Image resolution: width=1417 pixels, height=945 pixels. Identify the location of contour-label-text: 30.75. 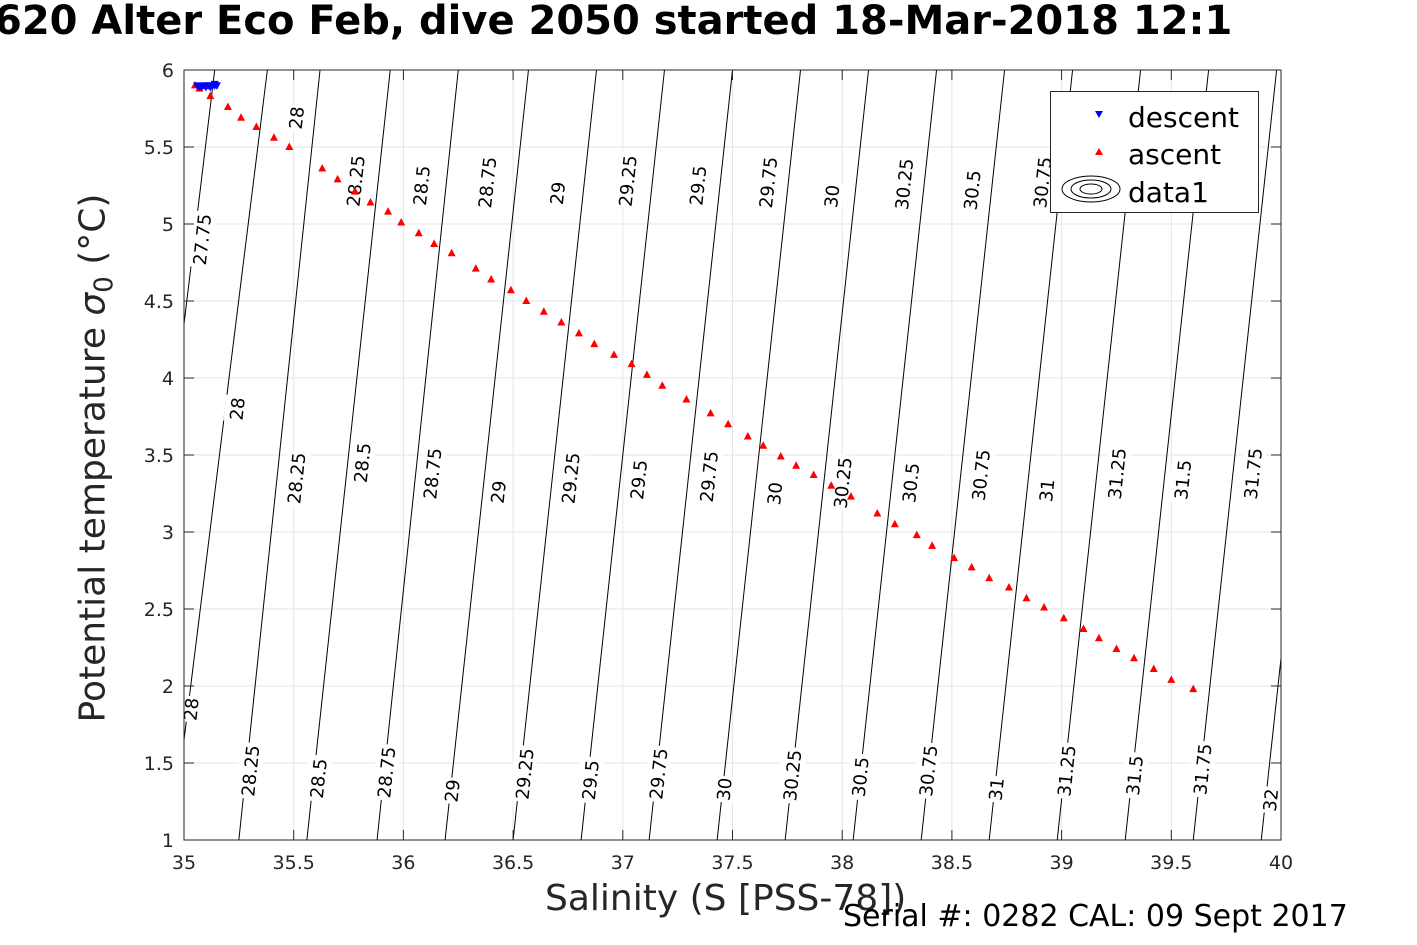
(982, 474).